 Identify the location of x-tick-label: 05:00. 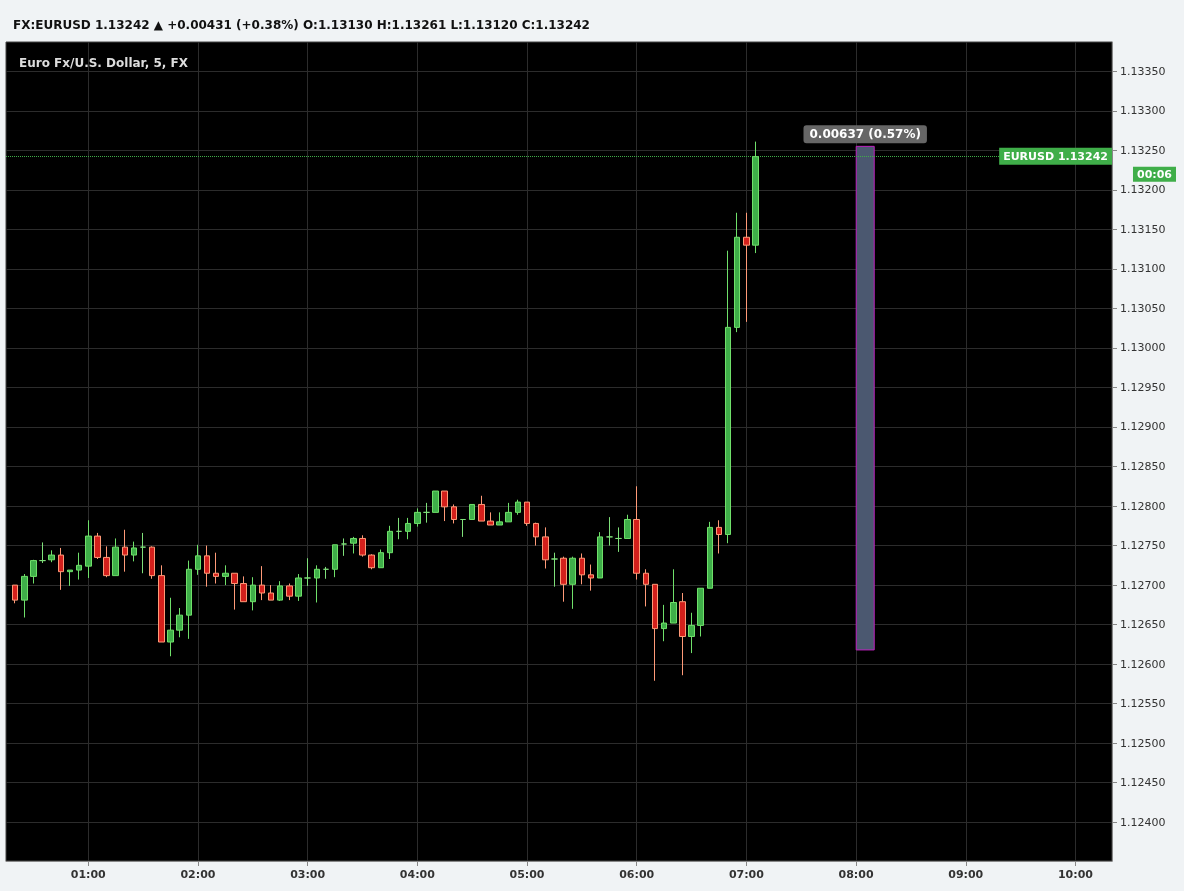
(527, 874).